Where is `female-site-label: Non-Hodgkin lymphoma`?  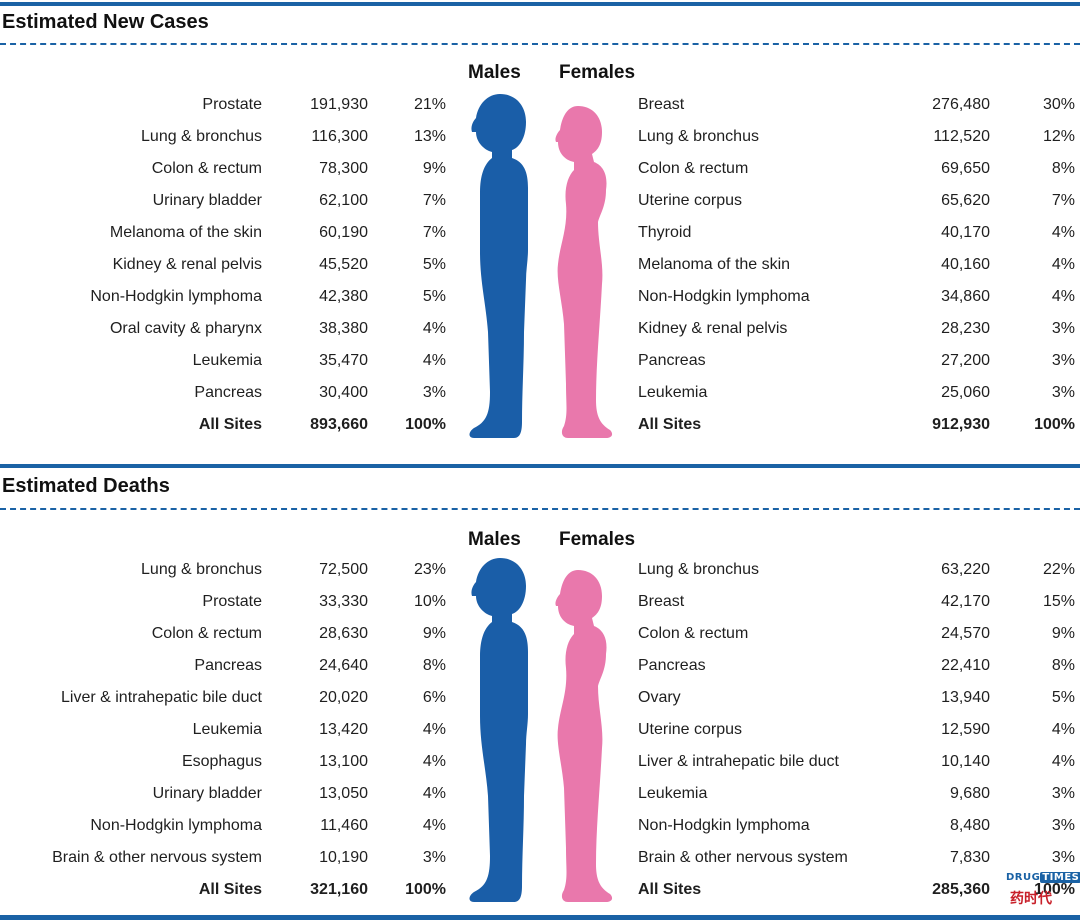
female-site-label: Non-Hodgkin lymphoma is located at coordinates (724, 296).